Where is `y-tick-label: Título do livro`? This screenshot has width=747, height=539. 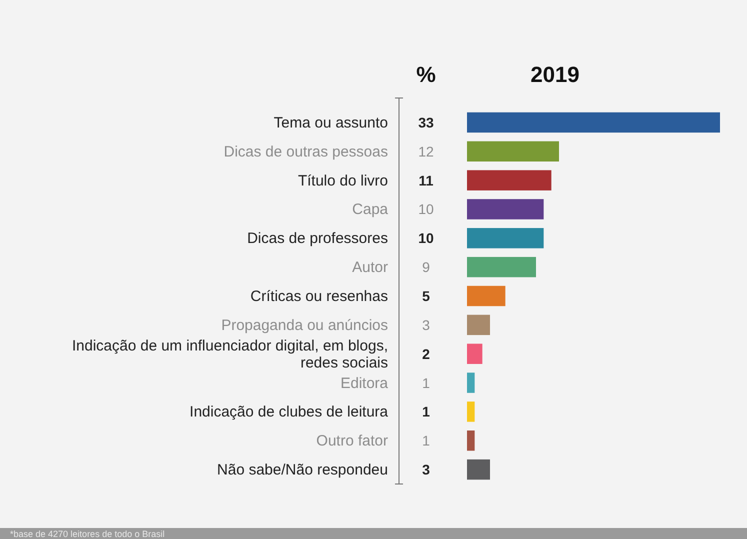 y-tick-label: Título do livro is located at coordinates (343, 181).